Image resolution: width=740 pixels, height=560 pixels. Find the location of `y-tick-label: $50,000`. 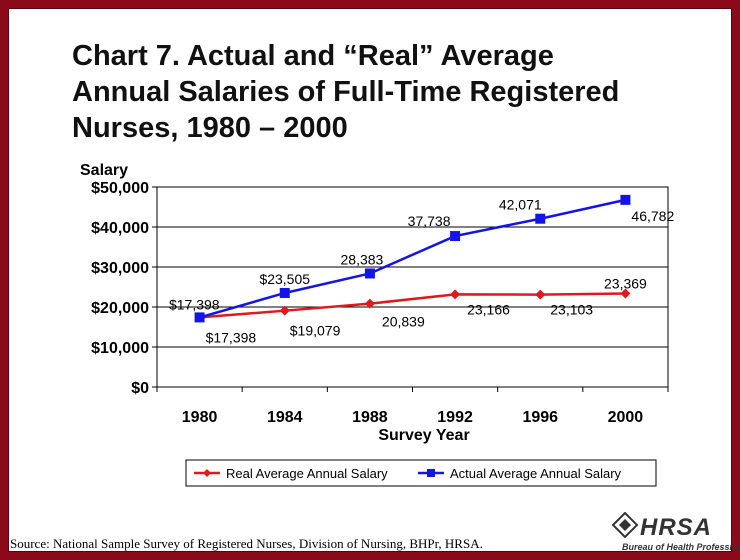

y-tick-label: $50,000 is located at coordinates (120, 188).